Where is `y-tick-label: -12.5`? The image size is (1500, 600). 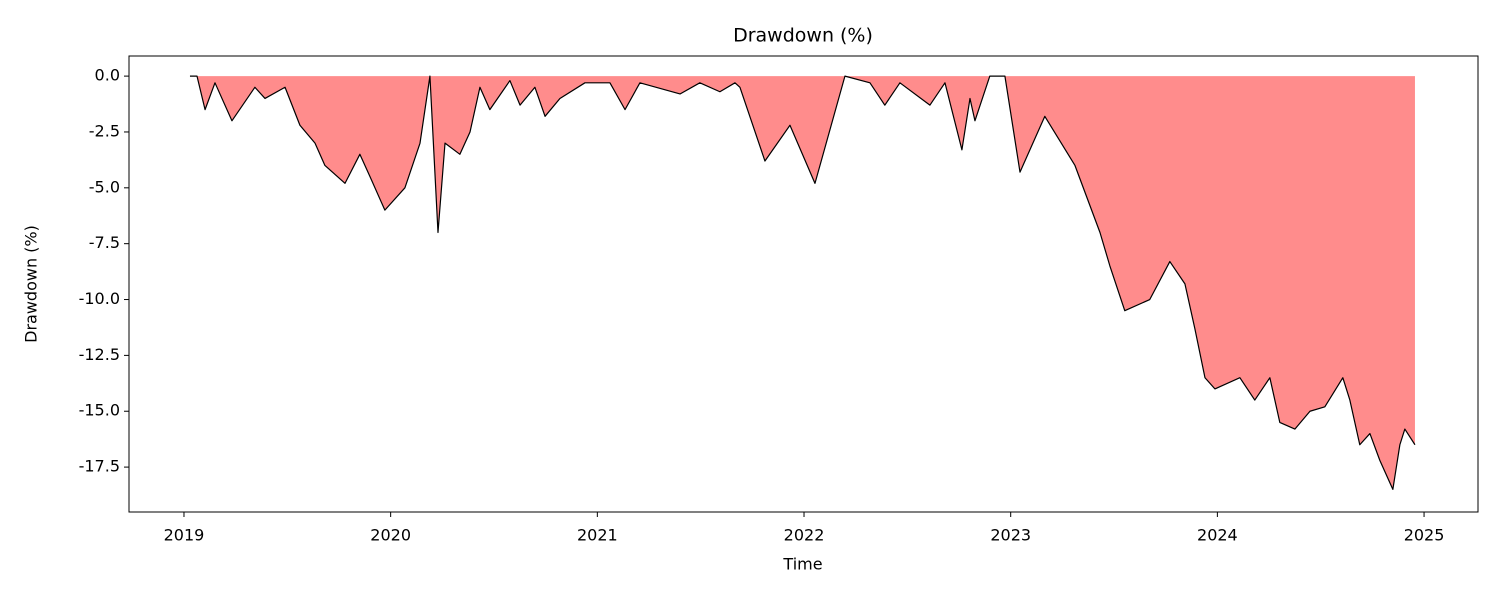 y-tick-label: -12.5 is located at coordinates (99, 354).